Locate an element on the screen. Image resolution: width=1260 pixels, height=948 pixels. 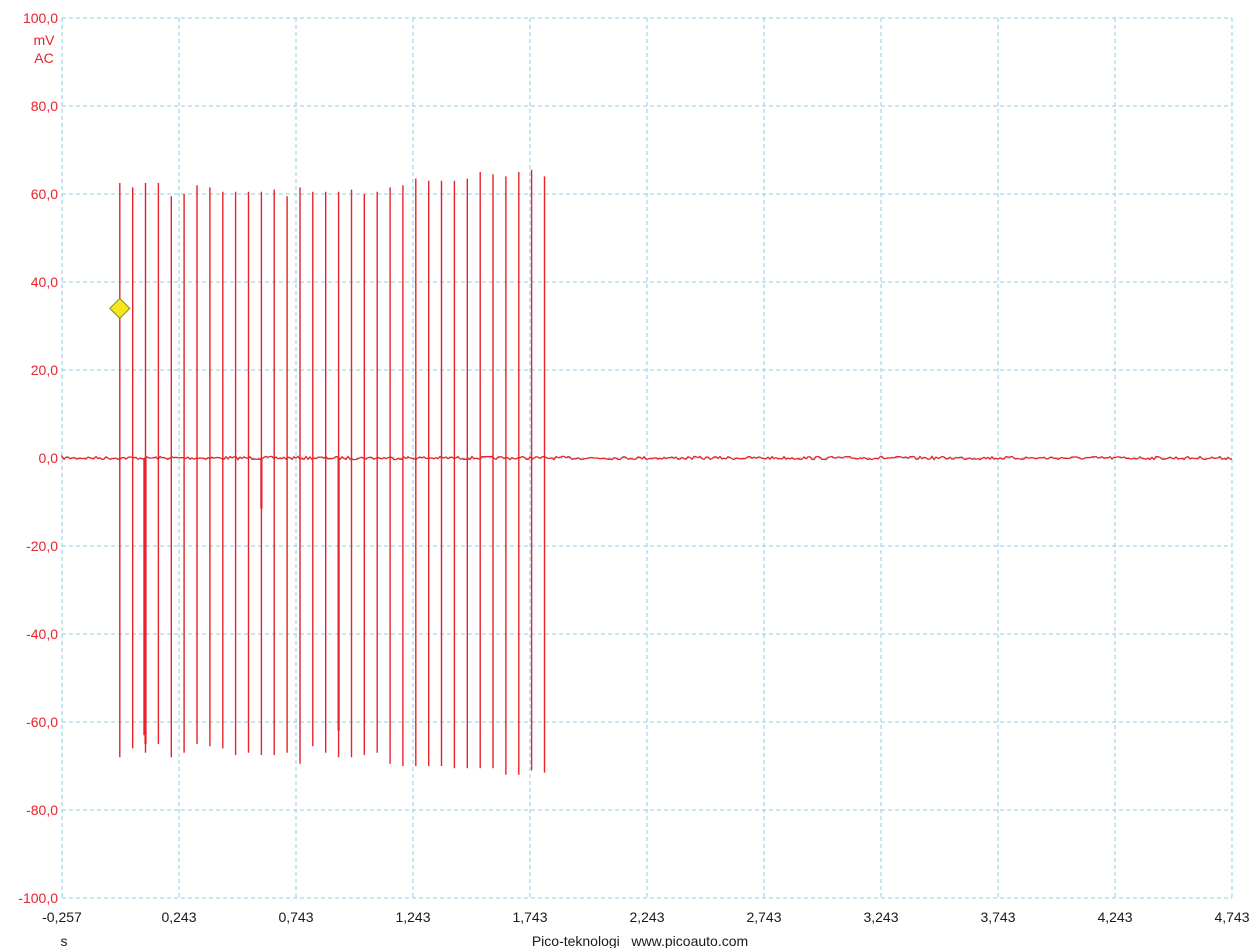
trigger-marker-icon is located at coordinates (120, 308).